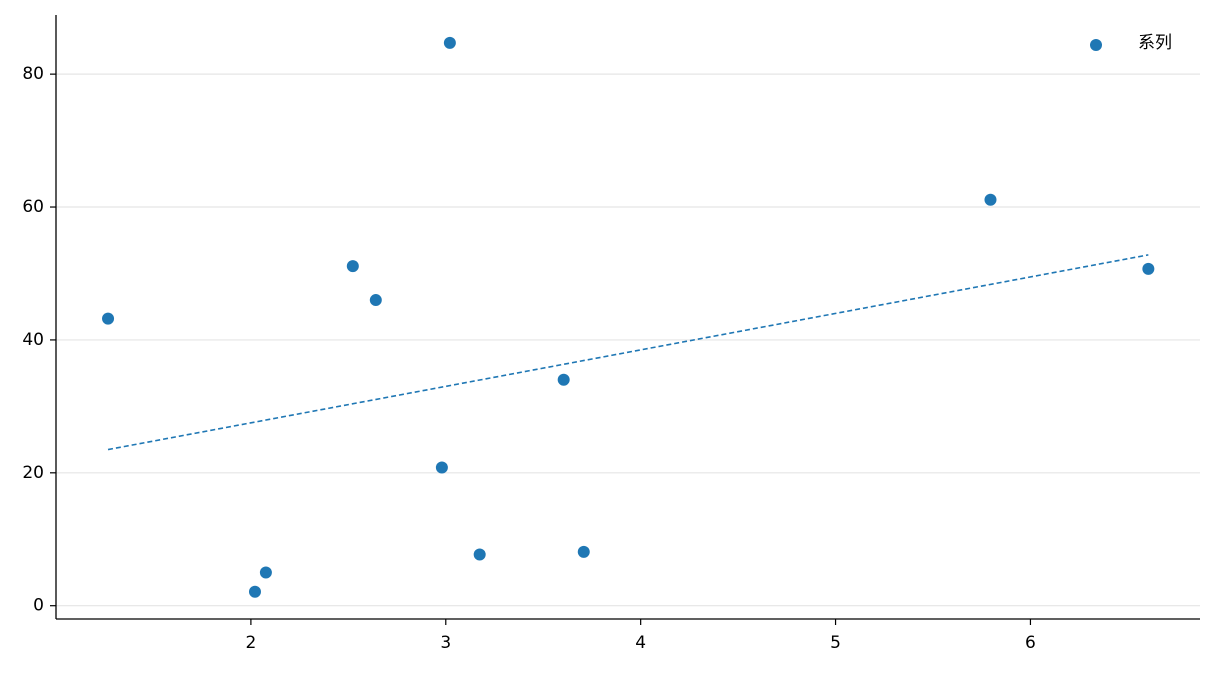 The width and height of the screenshot is (1216, 676). What do you see at coordinates (1030, 643) in the screenshot?
I see `x-tick-label: 6` at bounding box center [1030, 643].